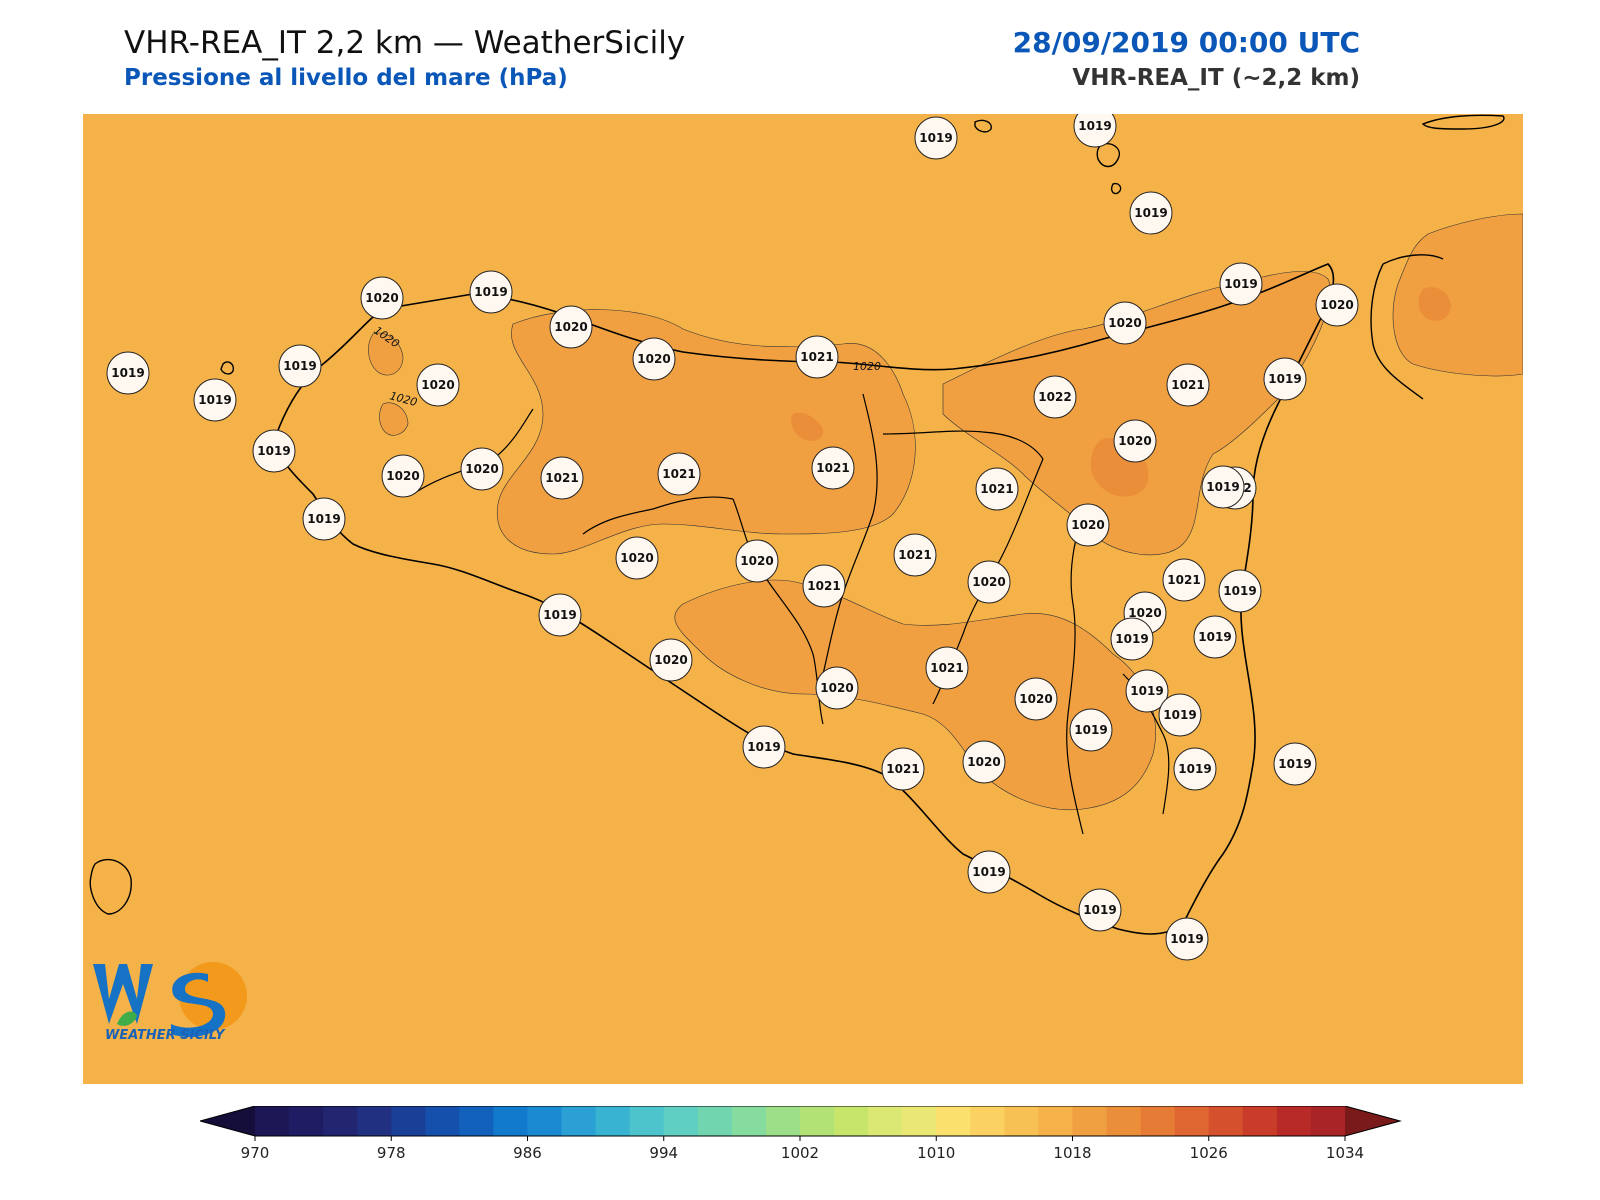 The image size is (1600, 1200). What do you see at coordinates (170, 1000) in the screenshot?
I see `logo-graphic` at bounding box center [170, 1000].